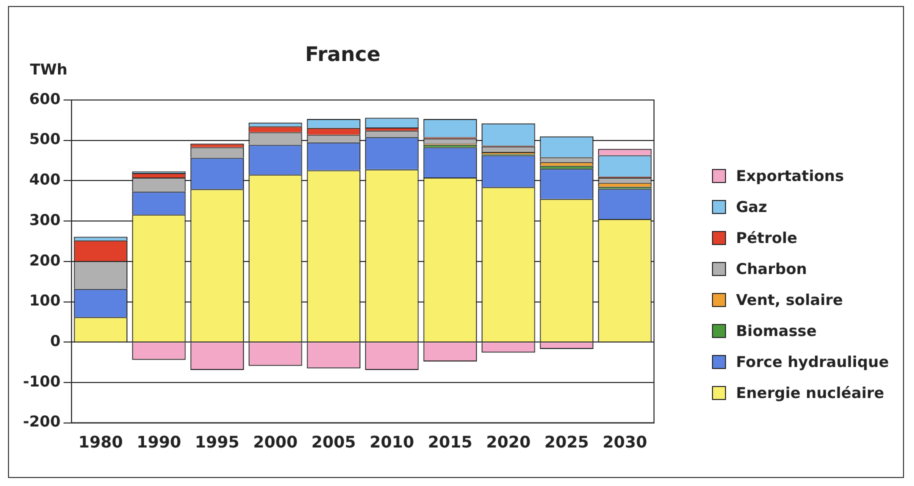 The width and height of the screenshot is (914, 486). What do you see at coordinates (217, 442) in the screenshot?
I see `x-tick-label: 1995` at bounding box center [217, 442].